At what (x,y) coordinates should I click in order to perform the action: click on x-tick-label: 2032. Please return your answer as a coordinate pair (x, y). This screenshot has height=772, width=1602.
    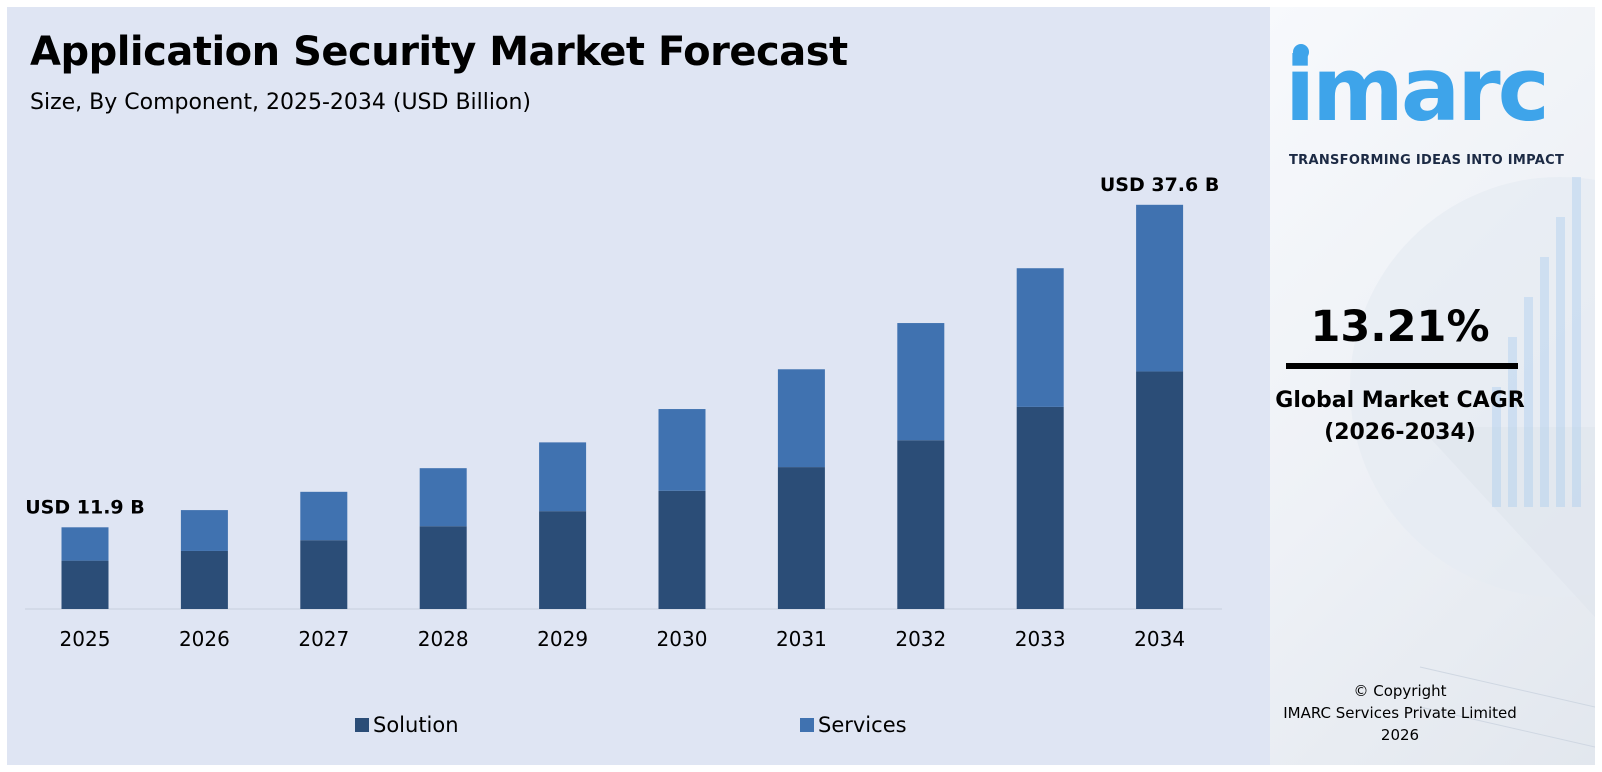
    Looking at the image, I should click on (920, 639).